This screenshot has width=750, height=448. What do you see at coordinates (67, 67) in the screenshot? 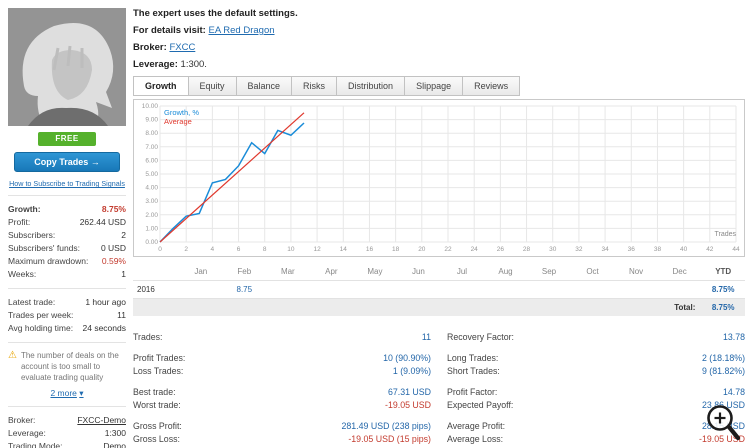
I see `avatar-image` at bounding box center [67, 67].